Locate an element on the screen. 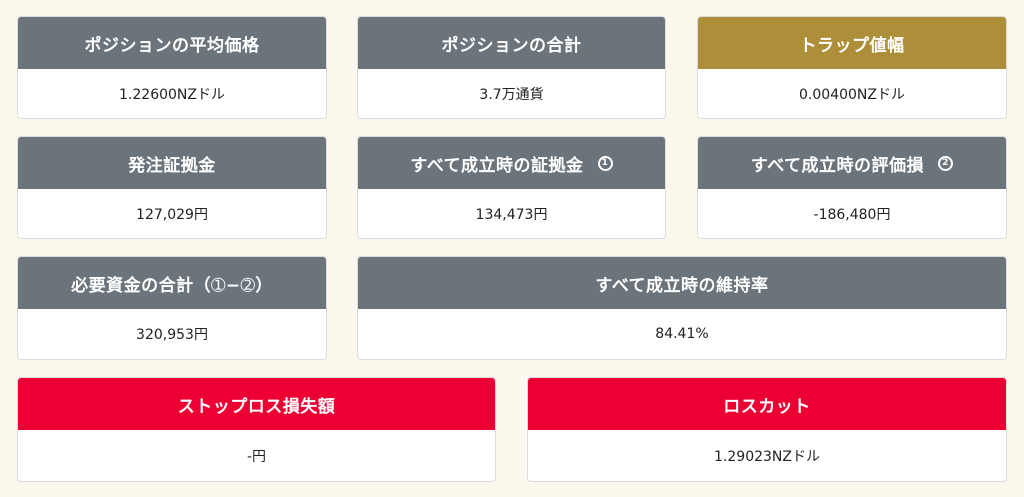 The image size is (1024, 497). position-total-card: ポジションの合計 3.7万通貨 is located at coordinates (511, 67).